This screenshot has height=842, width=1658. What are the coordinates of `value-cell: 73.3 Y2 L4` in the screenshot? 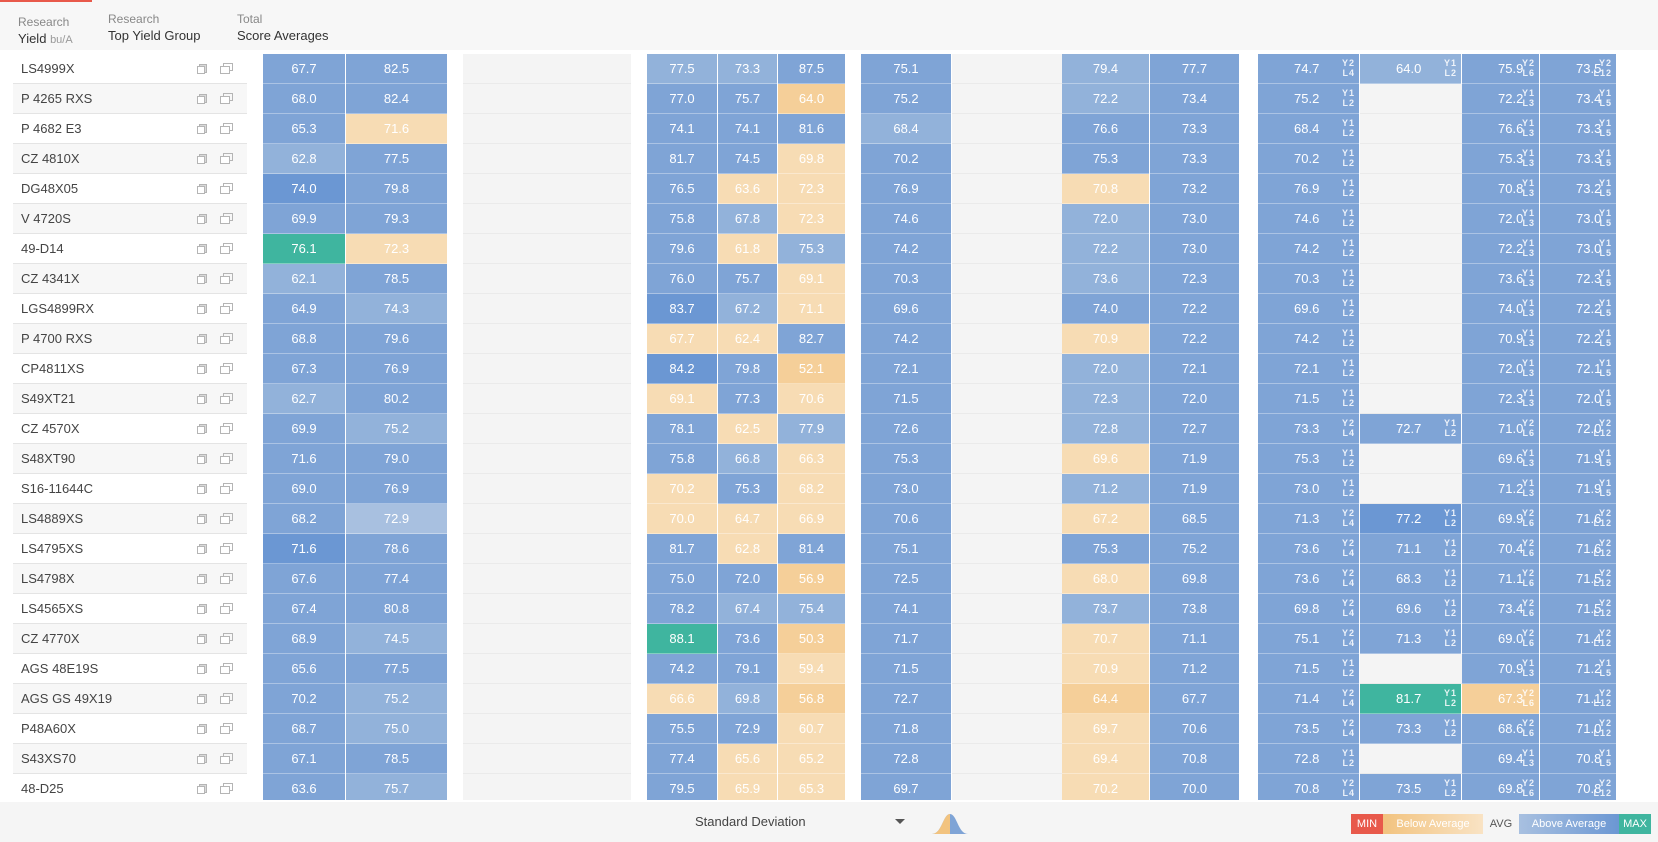 It's located at (1308, 429).